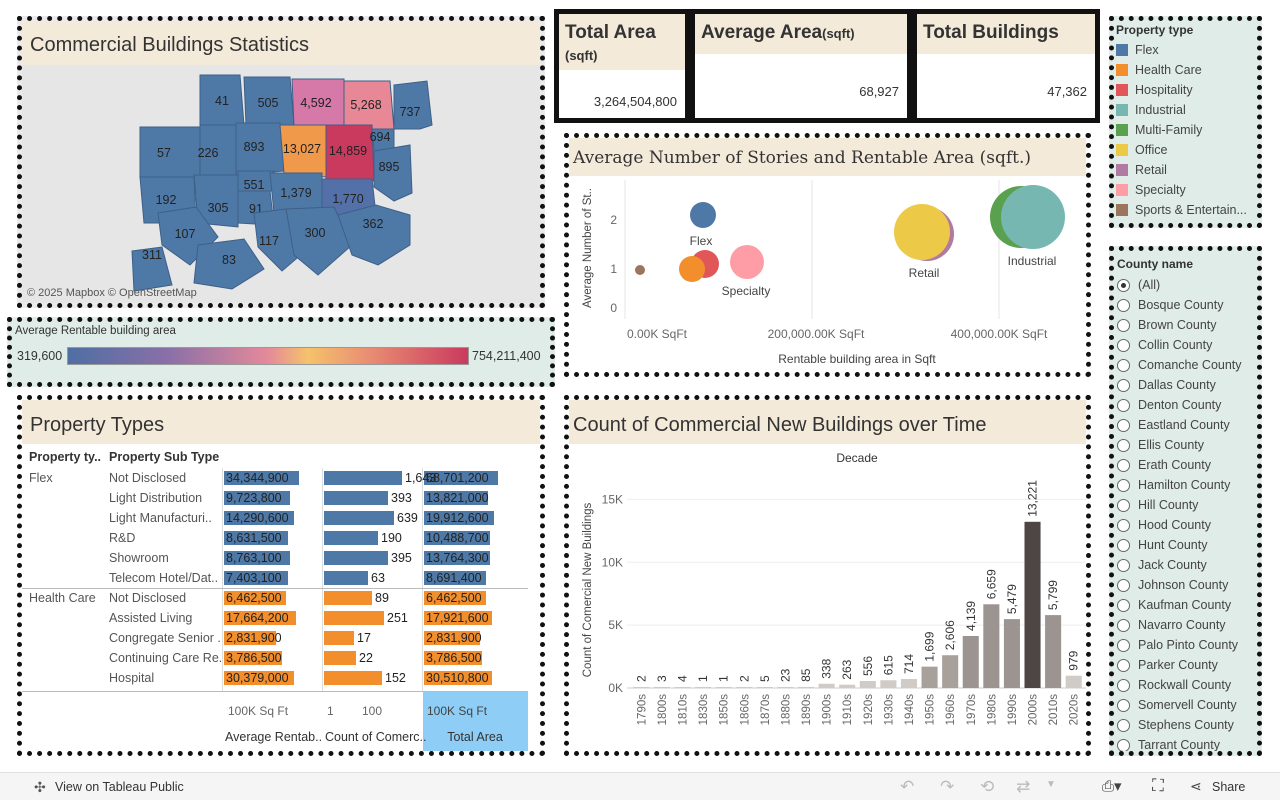 The height and width of the screenshot is (800, 1280). I want to click on county-option: Hamilton County, so click(1187, 485).